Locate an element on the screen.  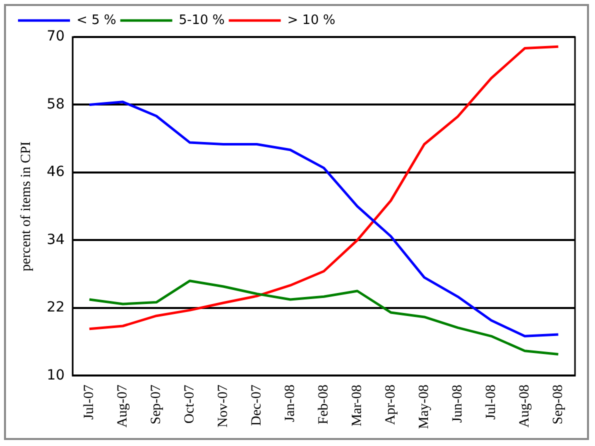
x-tick-label: Feb-08 is located at coordinates (324, 404).